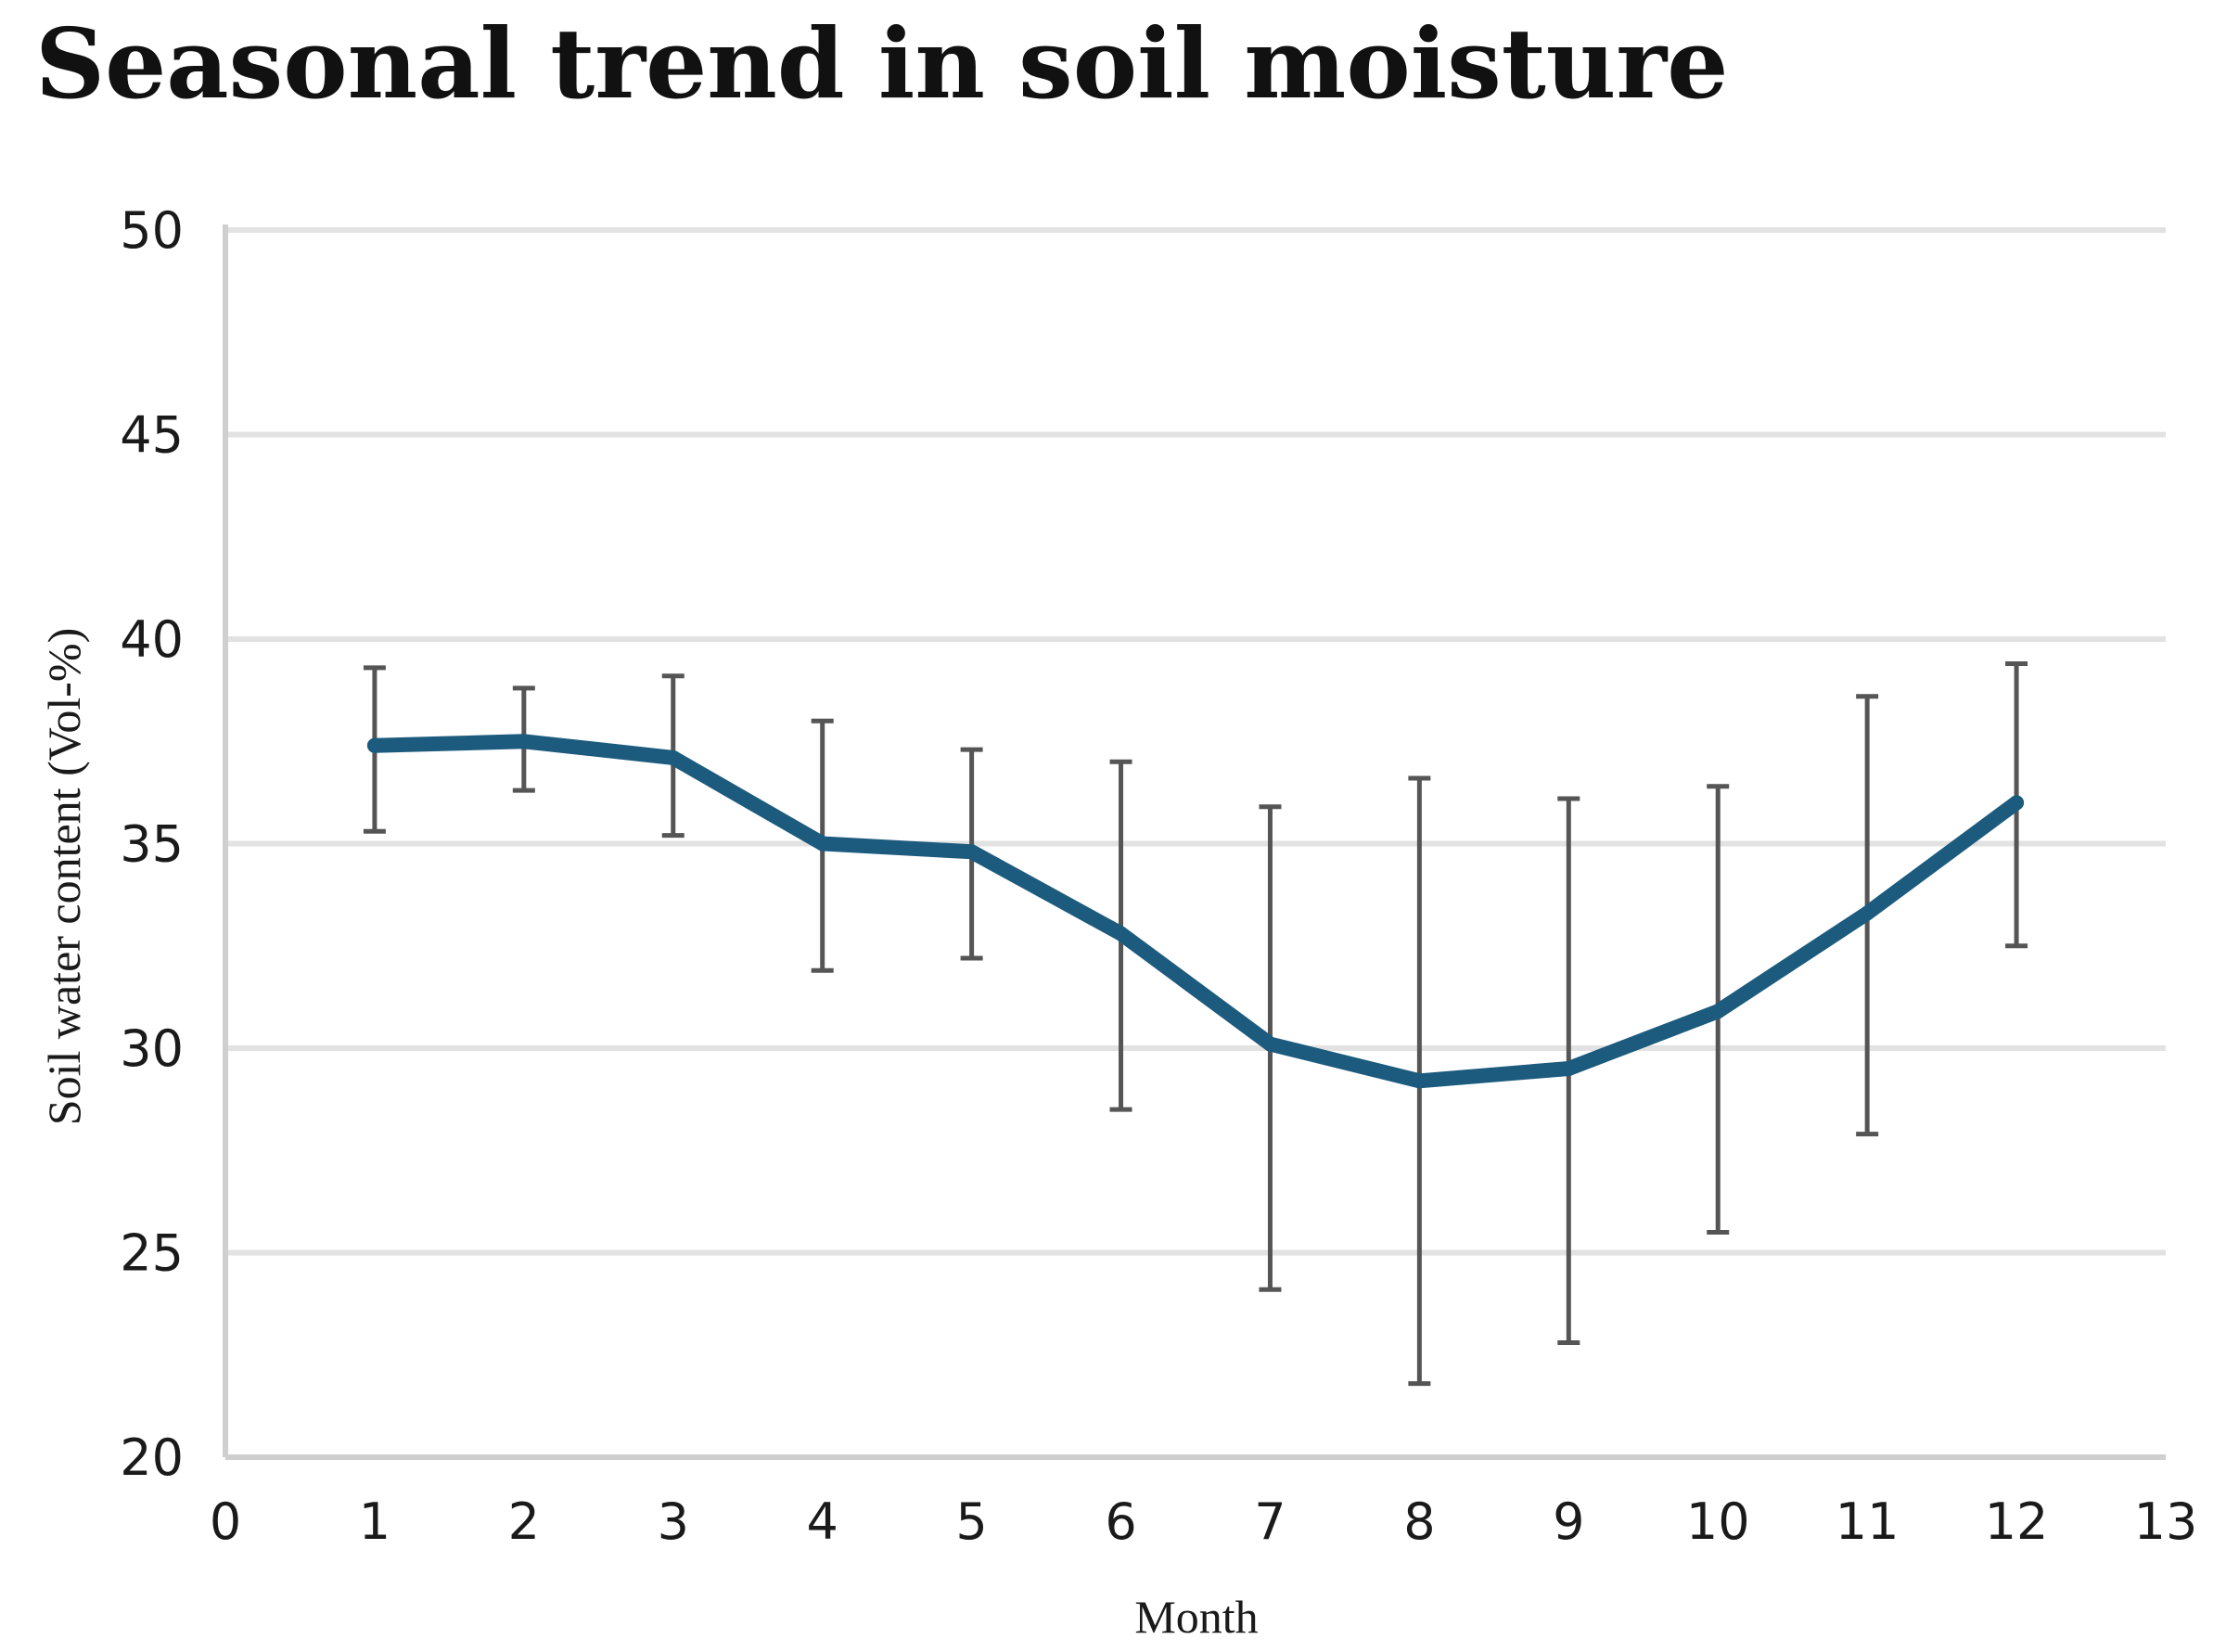  What do you see at coordinates (152, 230) in the screenshot?
I see `y-tick-label: 50` at bounding box center [152, 230].